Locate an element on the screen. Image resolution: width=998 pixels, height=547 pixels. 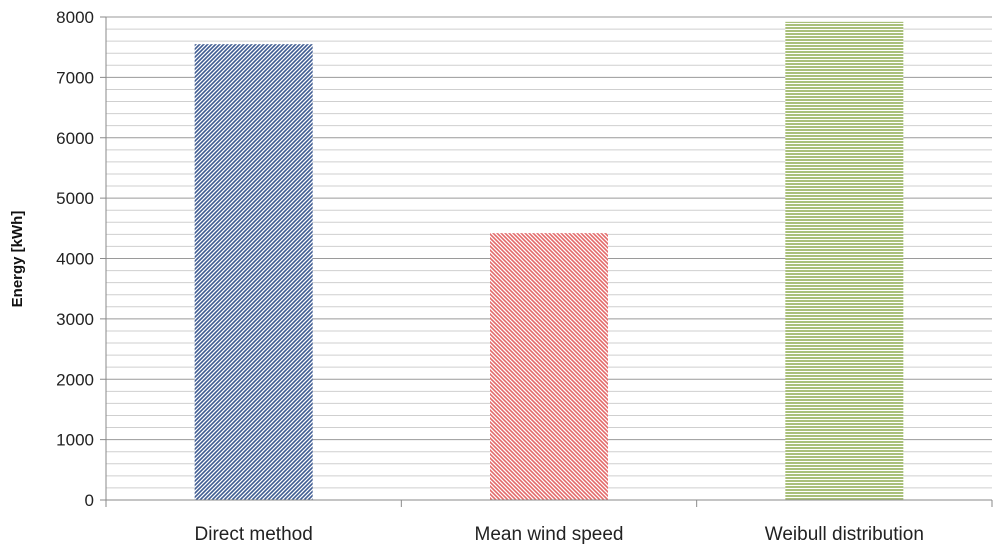
y-tick-label: 4000 is located at coordinates (75, 259).